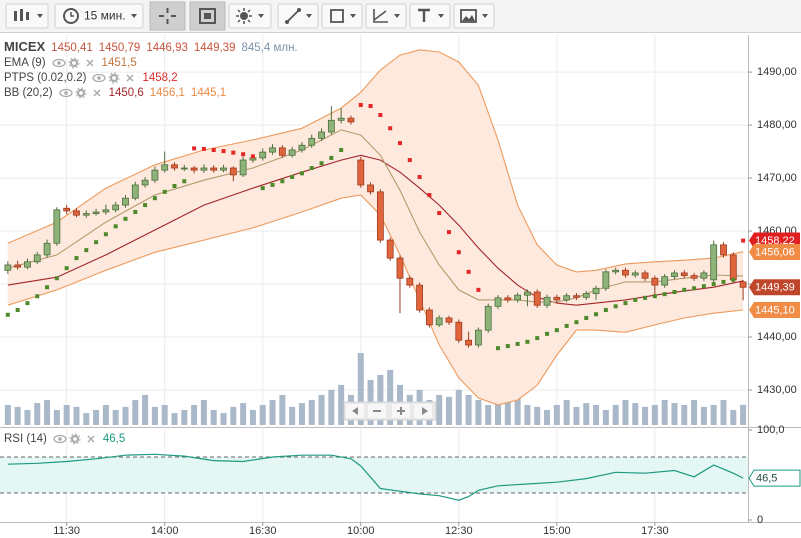 This screenshot has height=538, width=801. What do you see at coordinates (775, 310) in the screenshot?
I see `price-tag-label: 1445,10` at bounding box center [775, 310].